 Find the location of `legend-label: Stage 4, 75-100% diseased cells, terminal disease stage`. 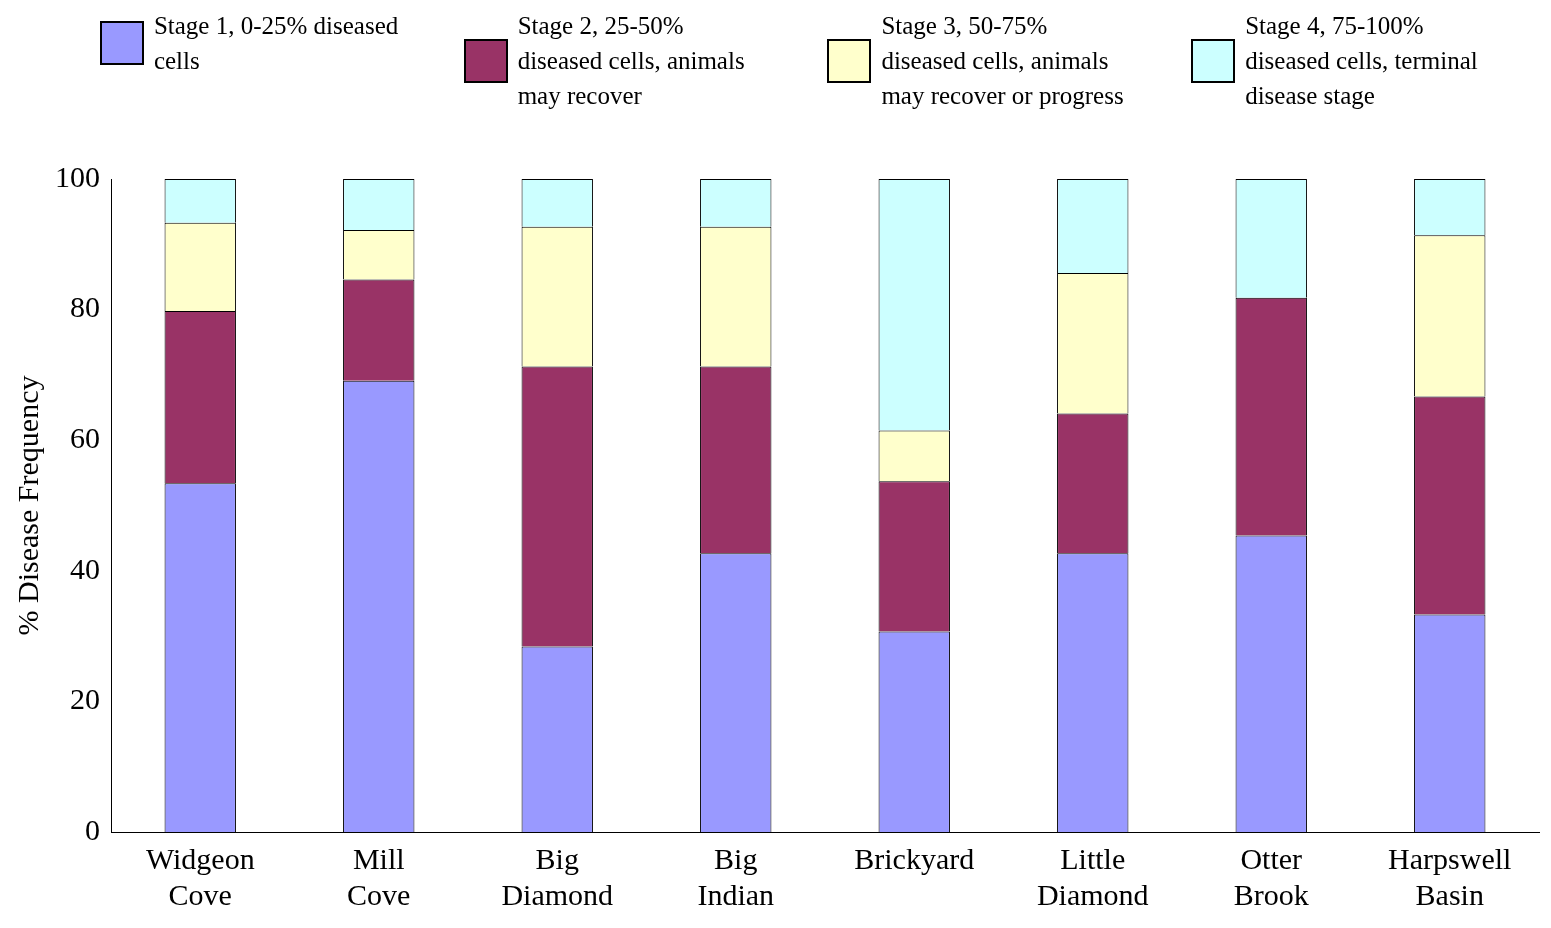

legend-label: Stage 4, 75-100% diseased cells, terminal disease stage is located at coordinates (1362, 61).